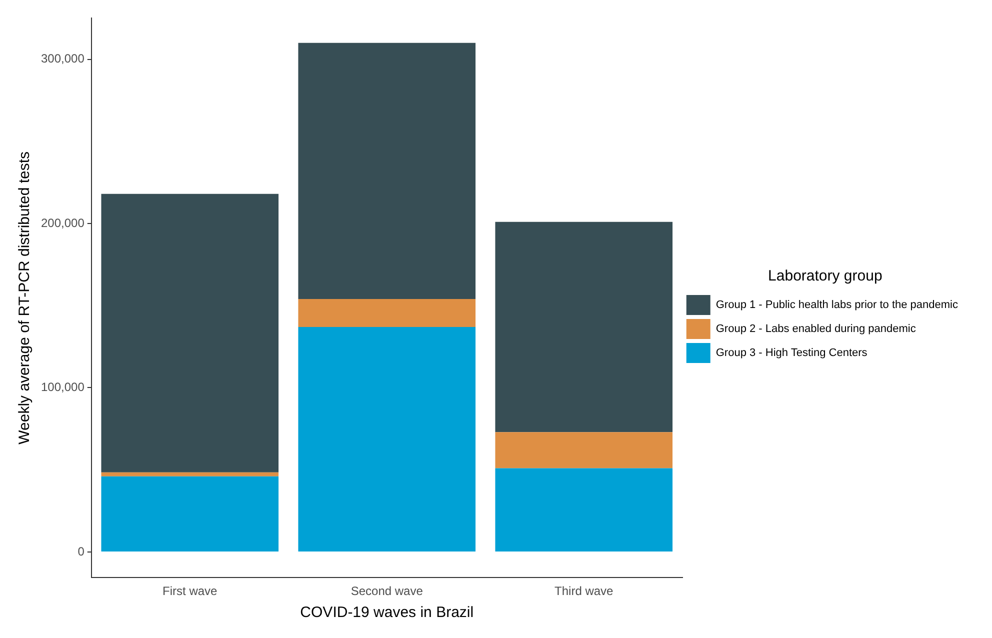  I want to click on x-tick-label: Second wave, so click(387, 591).